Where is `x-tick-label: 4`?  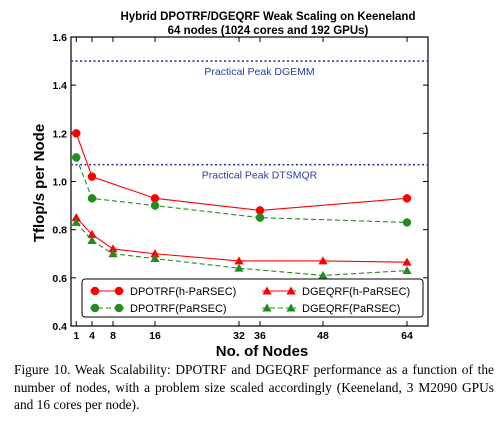
x-tick-label: 4 is located at coordinates (92, 336).